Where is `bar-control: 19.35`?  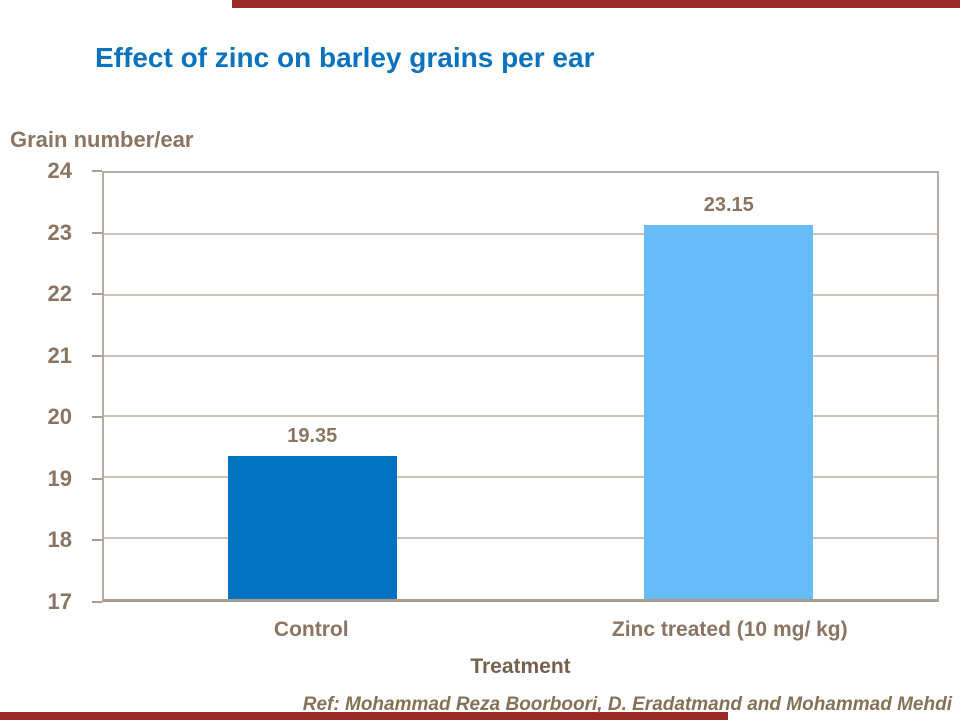 bar-control: 19.35 is located at coordinates (312, 512).